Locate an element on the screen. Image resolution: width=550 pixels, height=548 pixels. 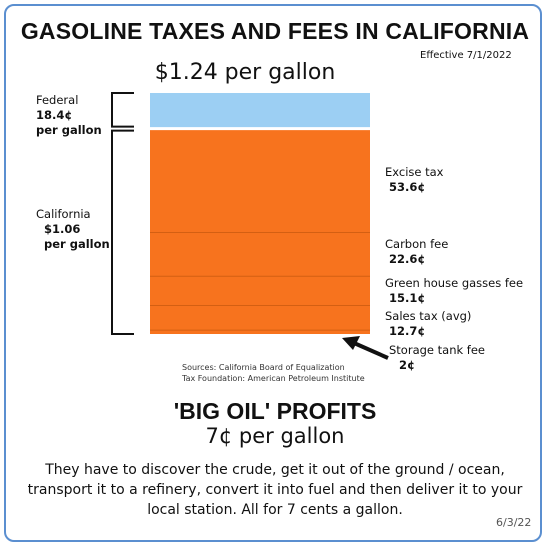
bar-segment-green-house-gasses-fee is located at coordinates (260, 291).